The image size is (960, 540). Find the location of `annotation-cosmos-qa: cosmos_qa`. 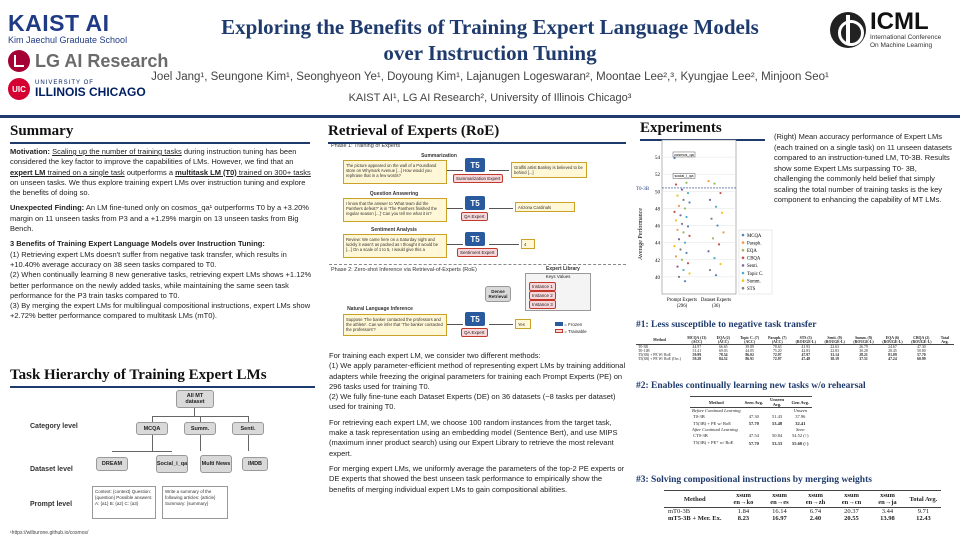

annotation-cosmos-qa: cosmos_qa is located at coordinates (684, 155).